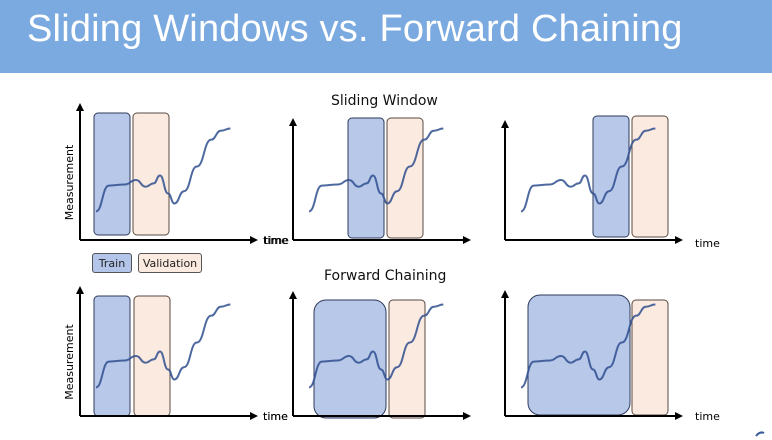 The height and width of the screenshot is (440, 772). Describe the element at coordinates (385, 276) in the screenshot. I see `forward-chaining-title: Forward Chaining` at that location.